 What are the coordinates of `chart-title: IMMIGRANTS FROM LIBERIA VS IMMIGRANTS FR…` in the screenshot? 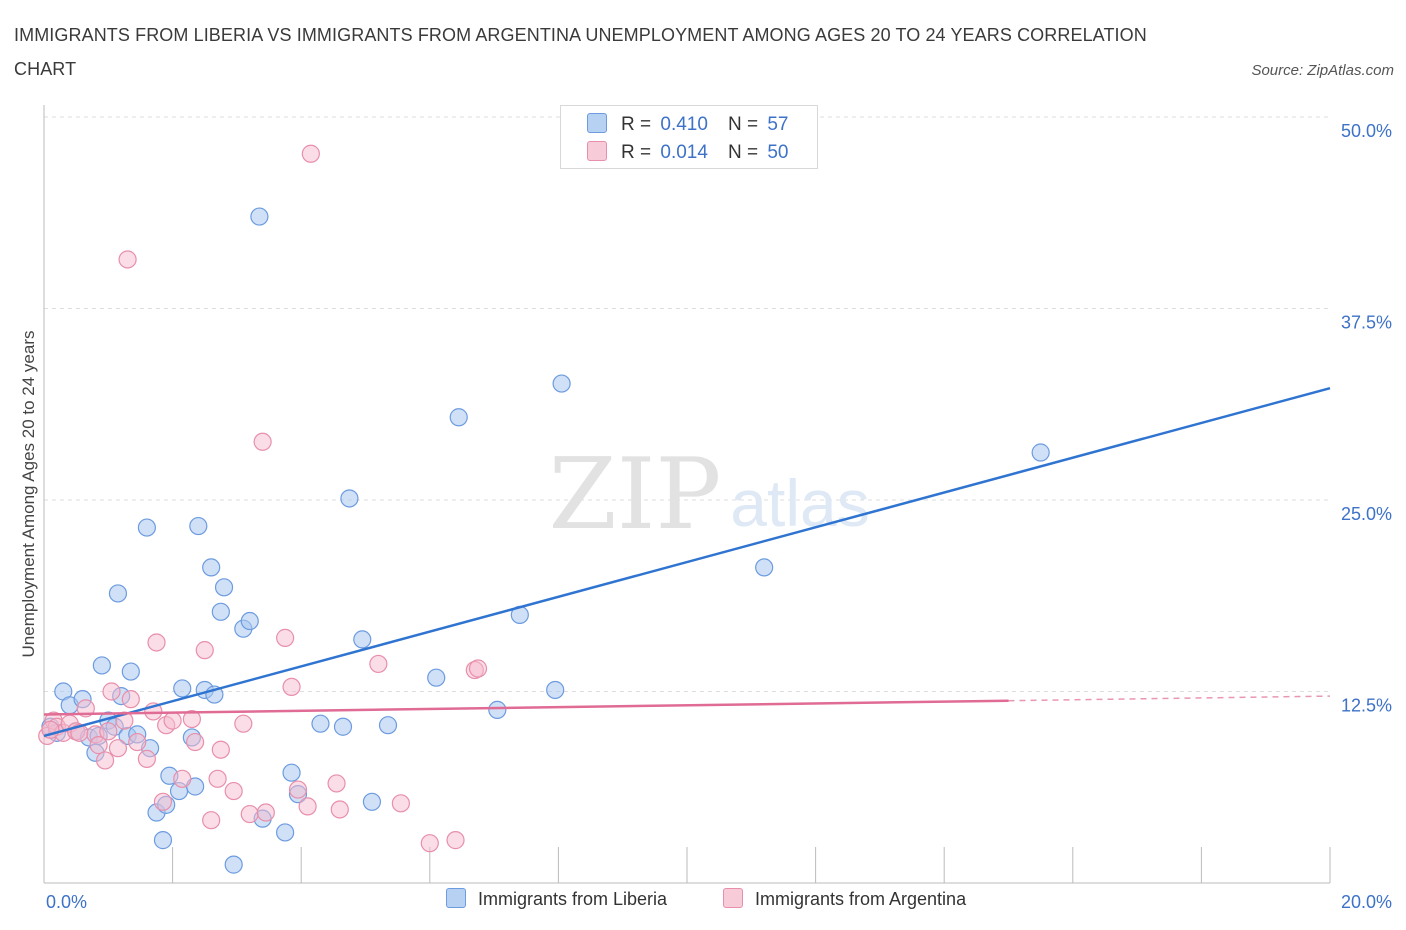 It's located at (580, 52).